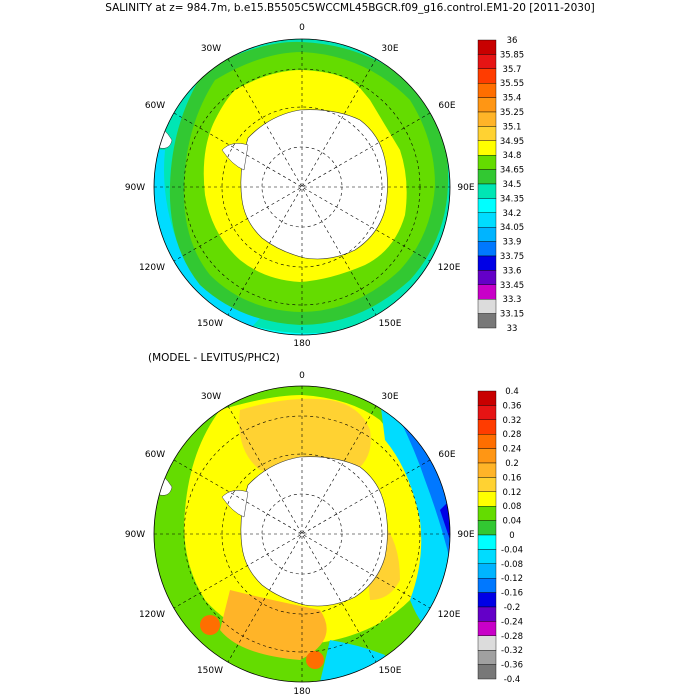 This screenshot has width=700, height=700. What do you see at coordinates (512, 493) in the screenshot?
I see `colorbar-tick-label: 0.12` at bounding box center [512, 493].